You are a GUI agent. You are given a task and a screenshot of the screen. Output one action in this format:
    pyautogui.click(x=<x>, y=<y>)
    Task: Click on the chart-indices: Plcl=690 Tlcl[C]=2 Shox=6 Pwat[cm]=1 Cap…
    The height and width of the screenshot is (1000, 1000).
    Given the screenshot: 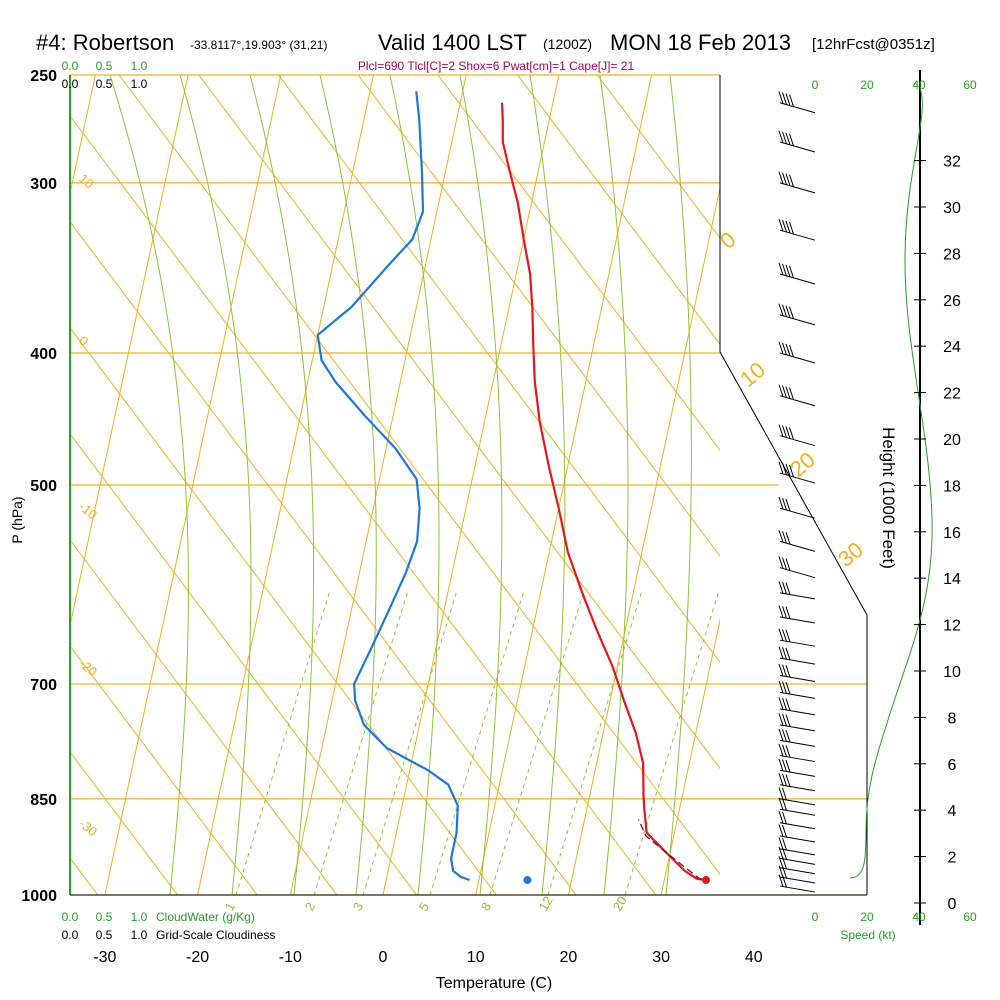 What is the action you would take?
    pyautogui.click(x=496, y=66)
    